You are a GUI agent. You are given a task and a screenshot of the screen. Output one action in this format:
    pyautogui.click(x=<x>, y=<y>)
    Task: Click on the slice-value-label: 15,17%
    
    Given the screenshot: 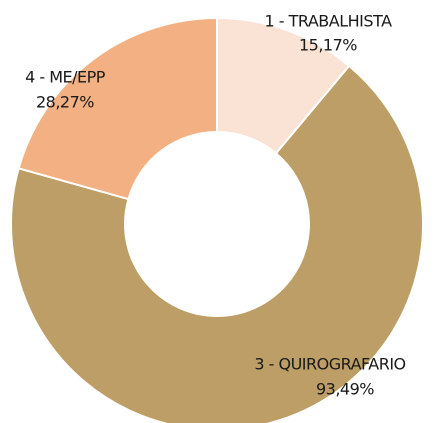 What is the action you would take?
    pyautogui.click(x=328, y=45)
    